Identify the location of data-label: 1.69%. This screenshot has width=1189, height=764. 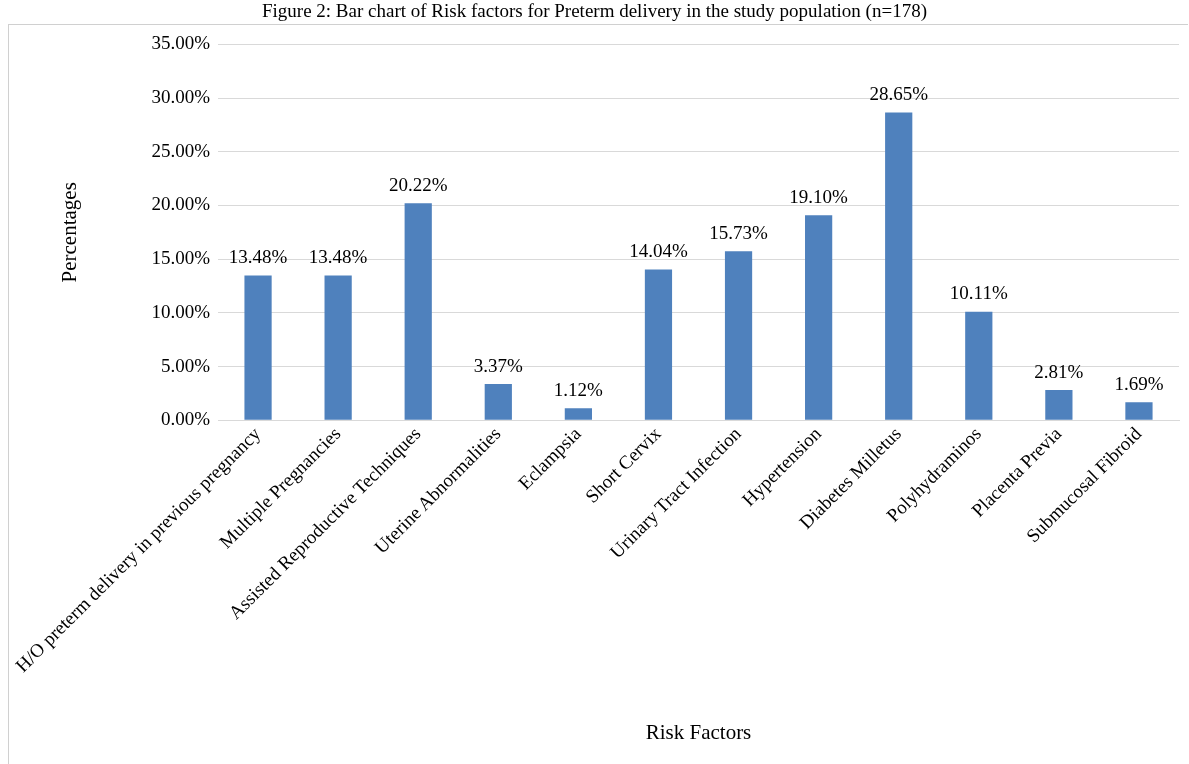
(1139, 383).